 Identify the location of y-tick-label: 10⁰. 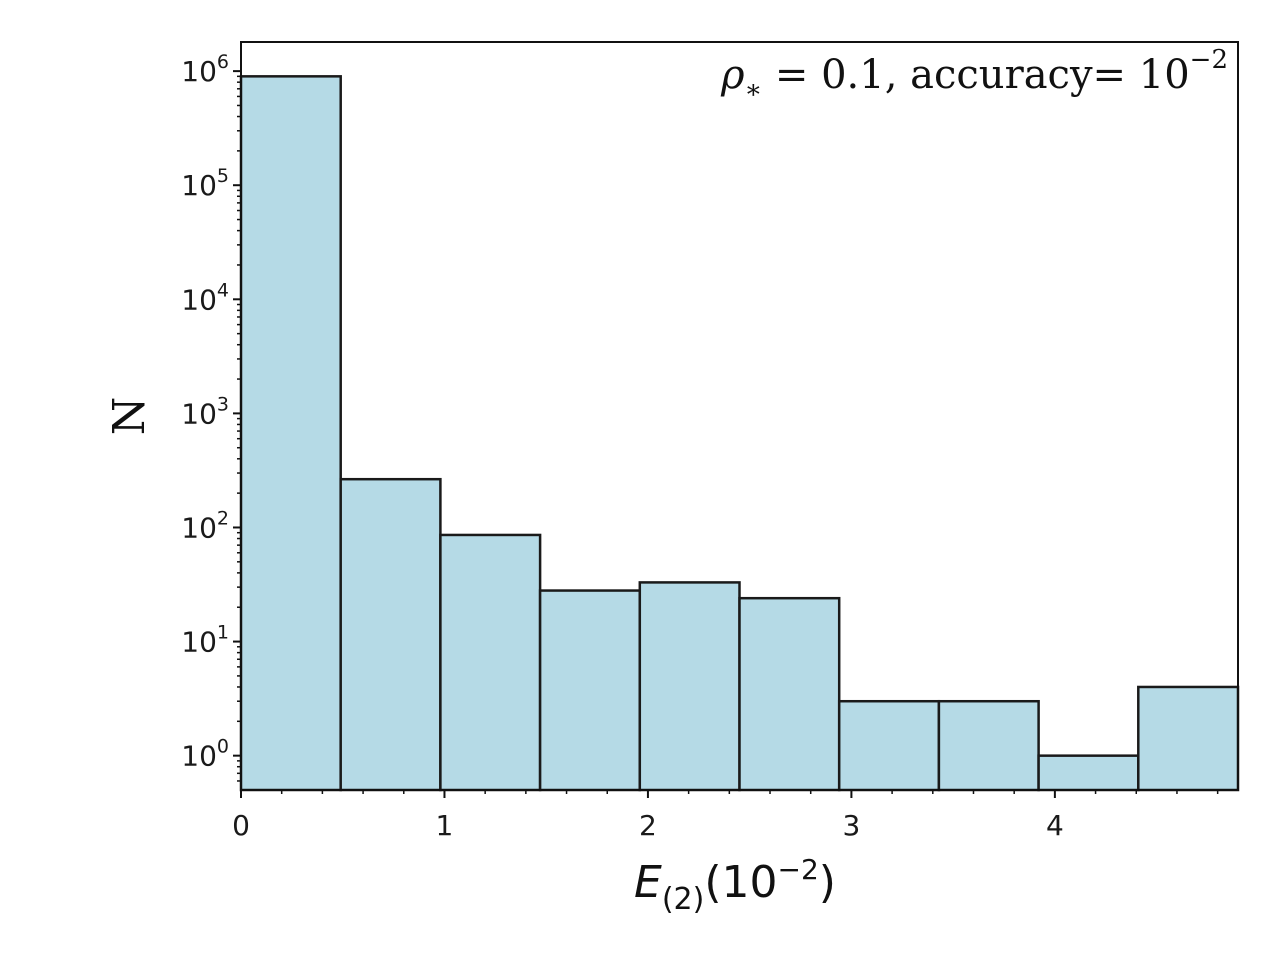
(205, 754).